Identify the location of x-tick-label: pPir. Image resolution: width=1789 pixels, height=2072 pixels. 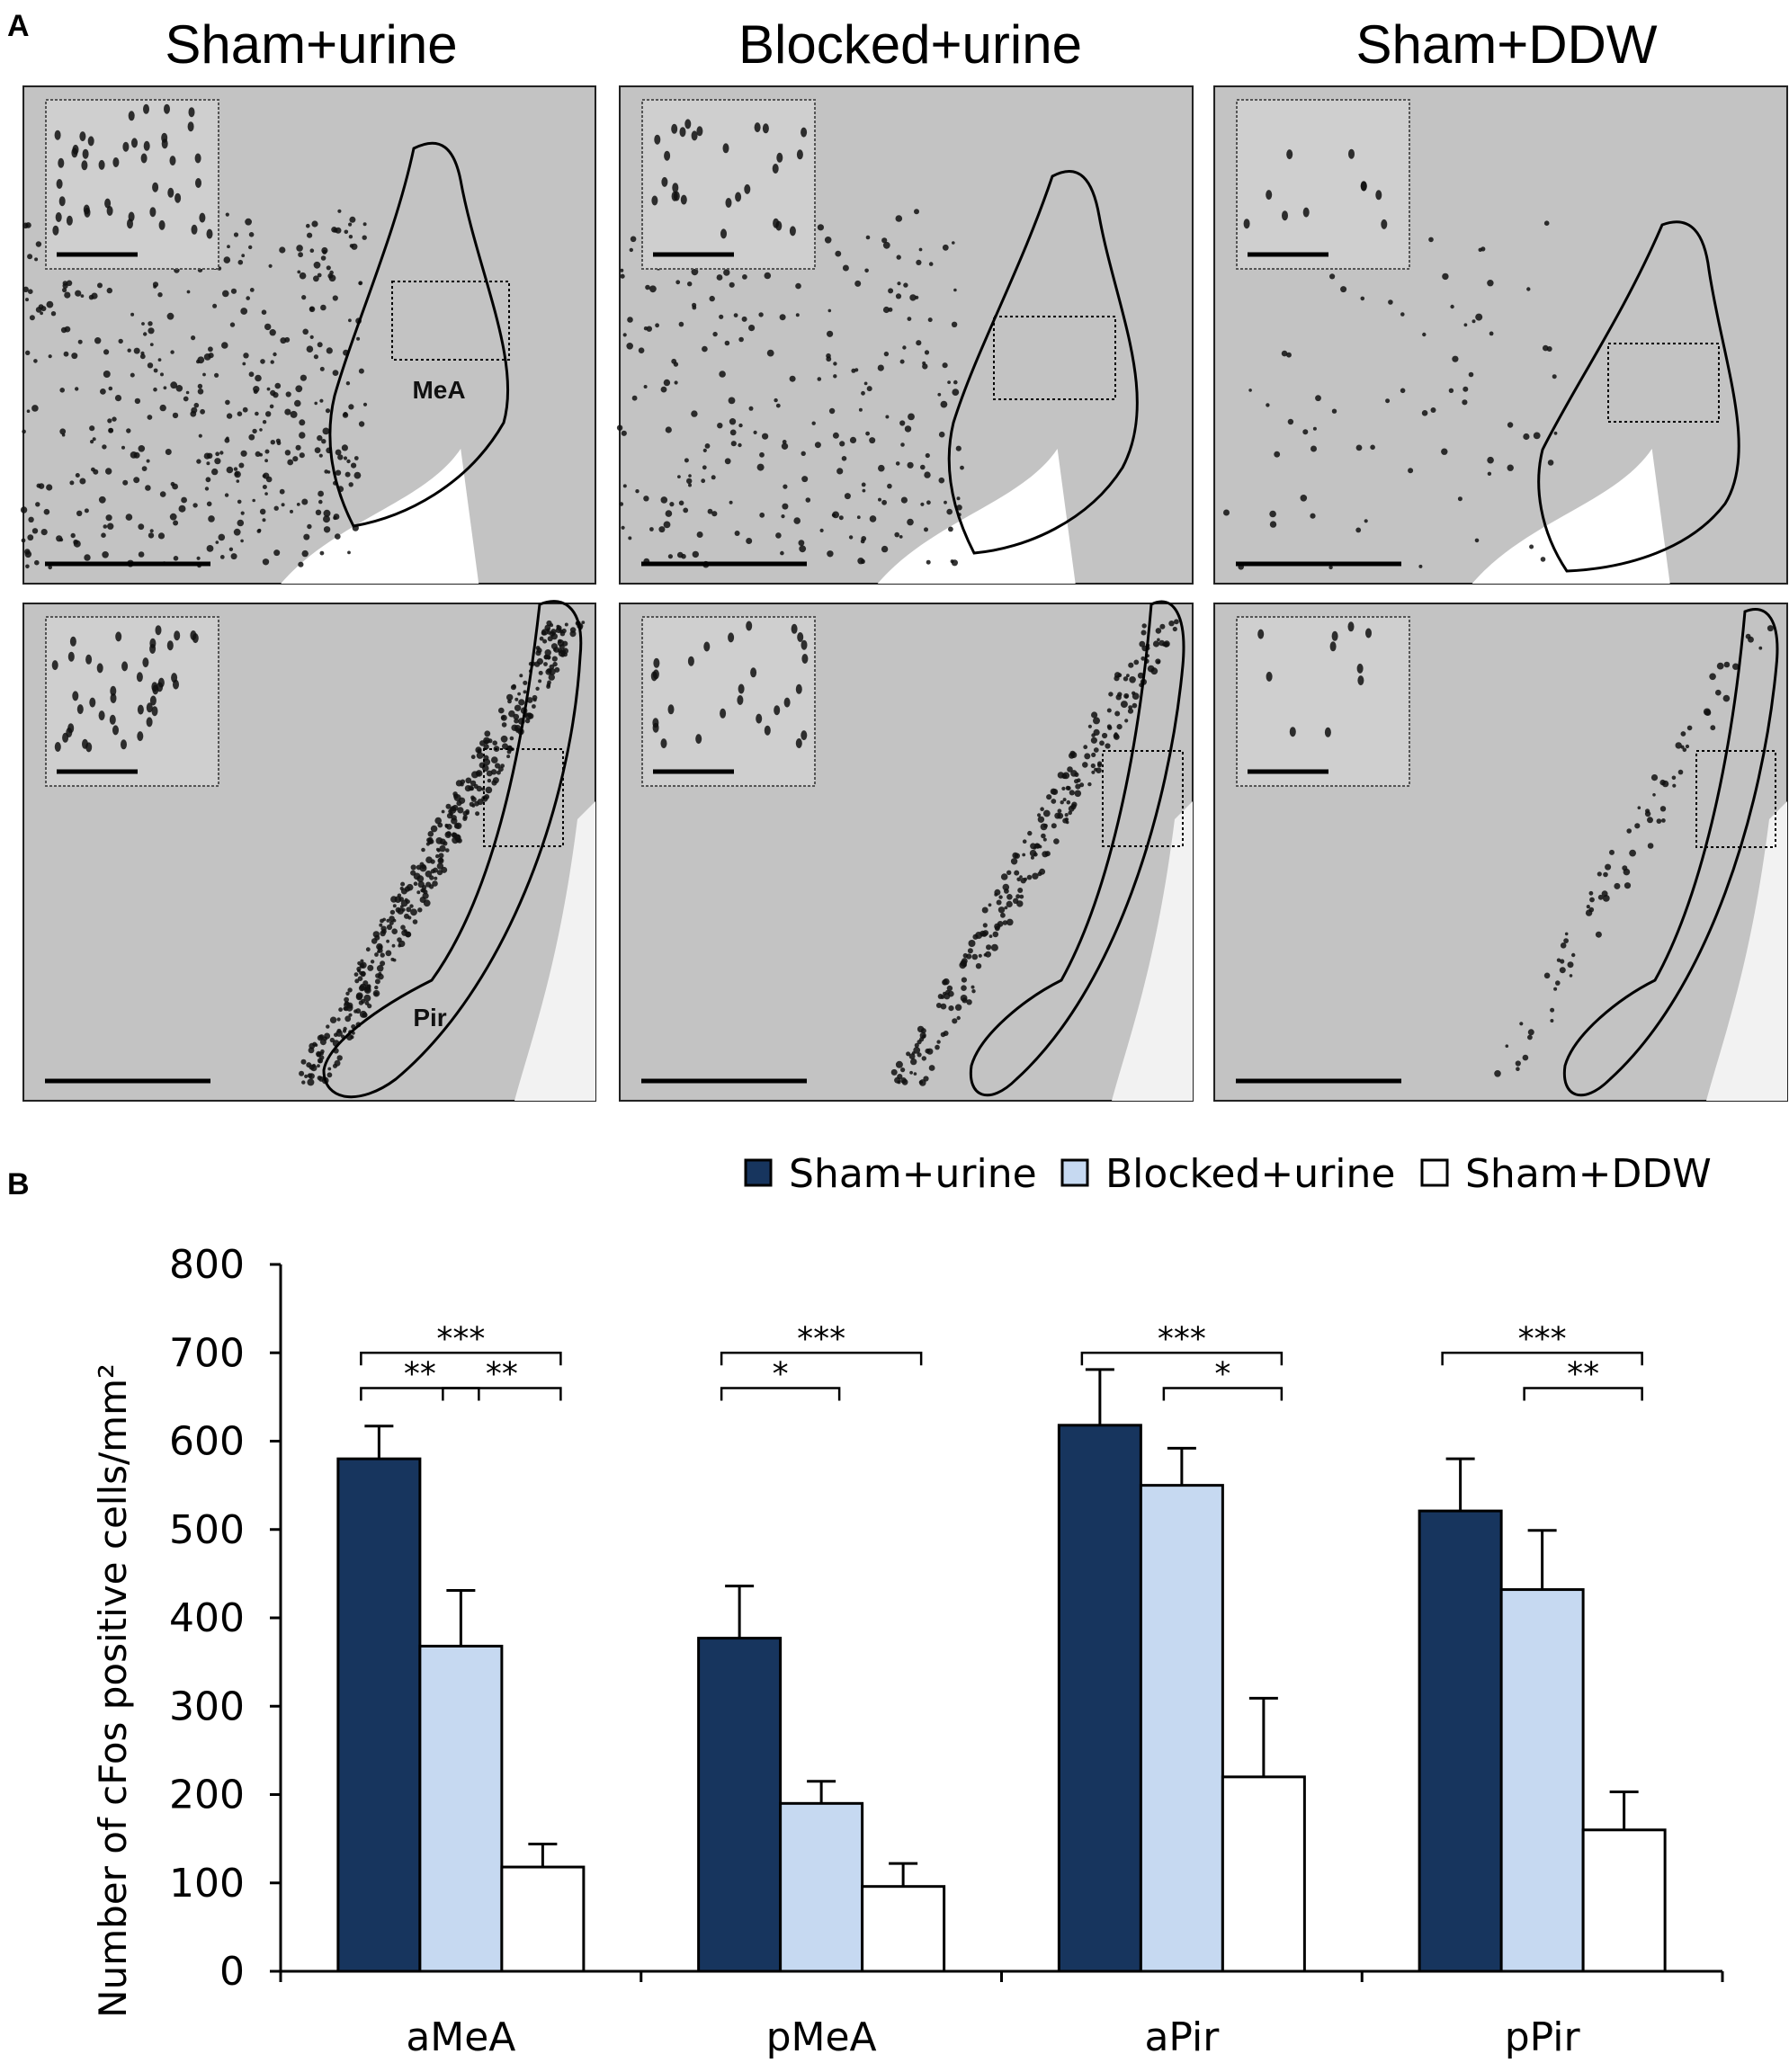
(1543, 2037).